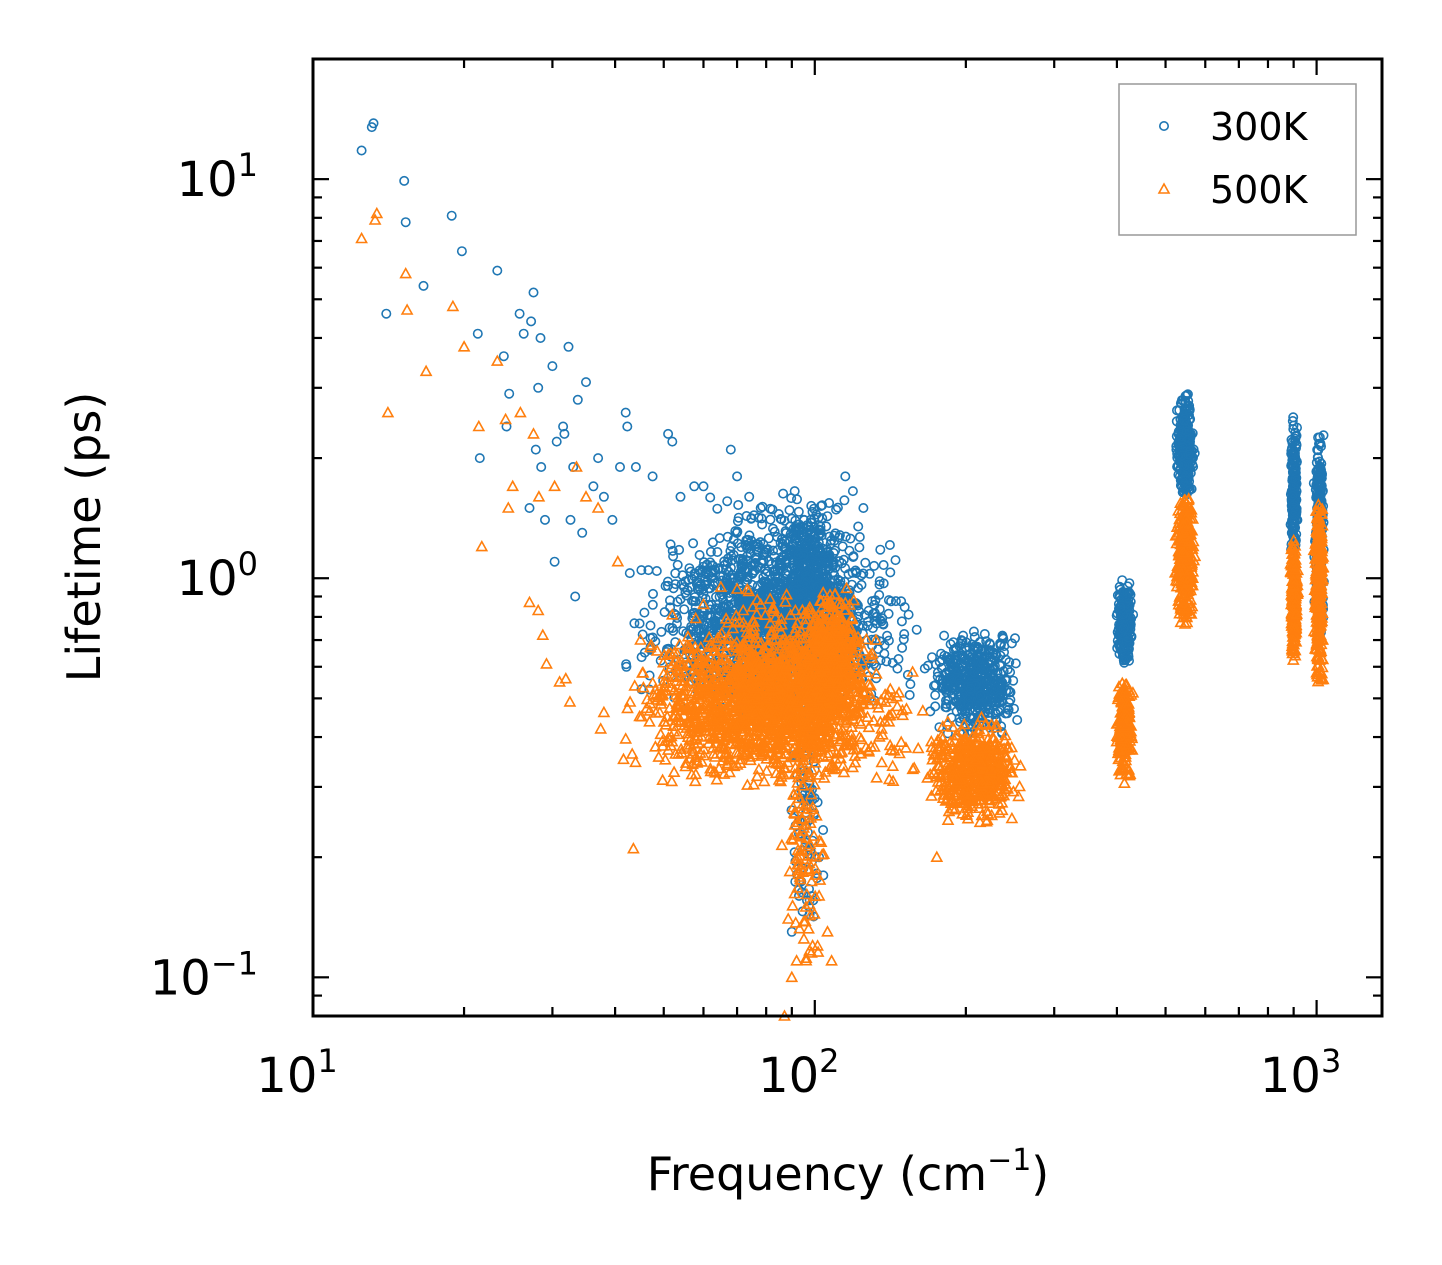 The height and width of the screenshot is (1265, 1442). Describe the element at coordinates (780, 542) in the screenshot. I see `point-300K-1967` at that location.